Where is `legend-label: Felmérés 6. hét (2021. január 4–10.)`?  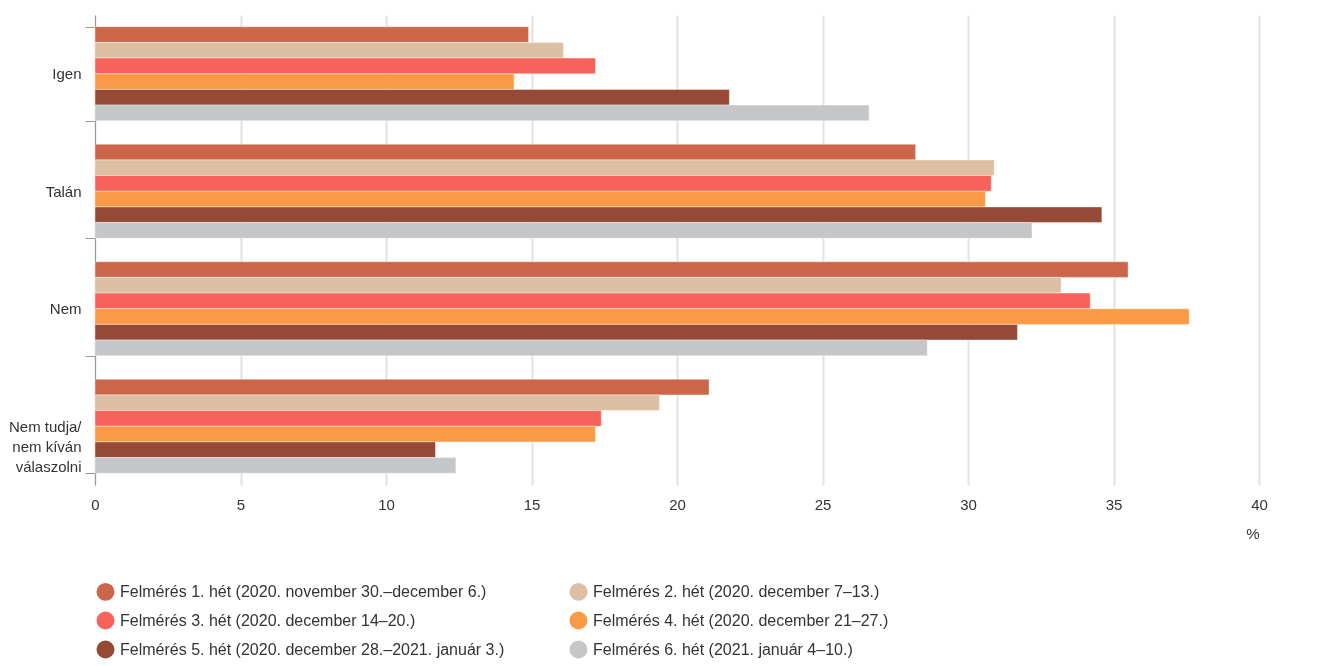 legend-label: Felmérés 6. hét (2021. január 4–10.) is located at coordinates (723, 649).